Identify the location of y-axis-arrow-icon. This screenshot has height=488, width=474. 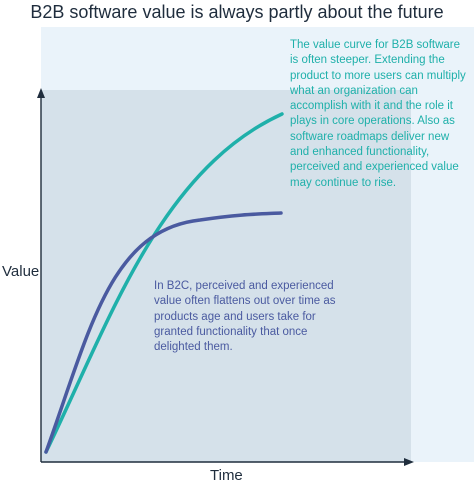
(41, 93).